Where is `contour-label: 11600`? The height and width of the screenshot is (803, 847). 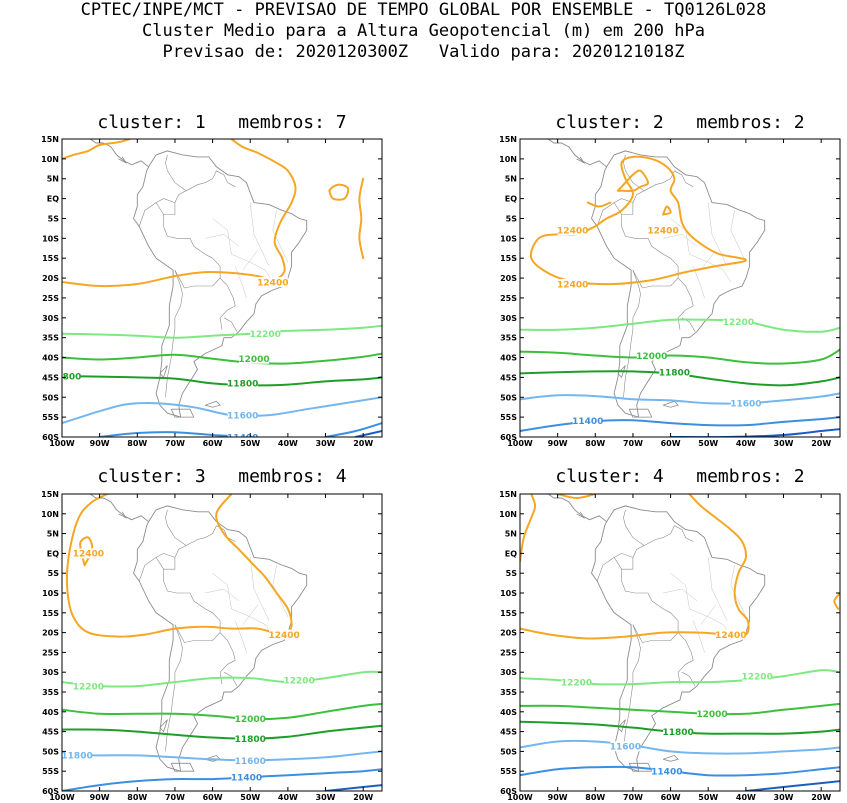 contour-label: 11600 is located at coordinates (745, 405).